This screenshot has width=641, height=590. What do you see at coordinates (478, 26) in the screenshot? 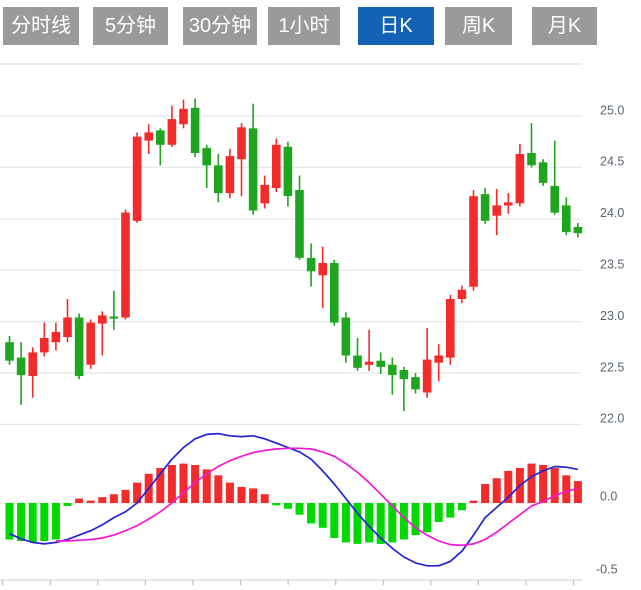
I see `tab-weekly-k: 周K` at bounding box center [478, 26].